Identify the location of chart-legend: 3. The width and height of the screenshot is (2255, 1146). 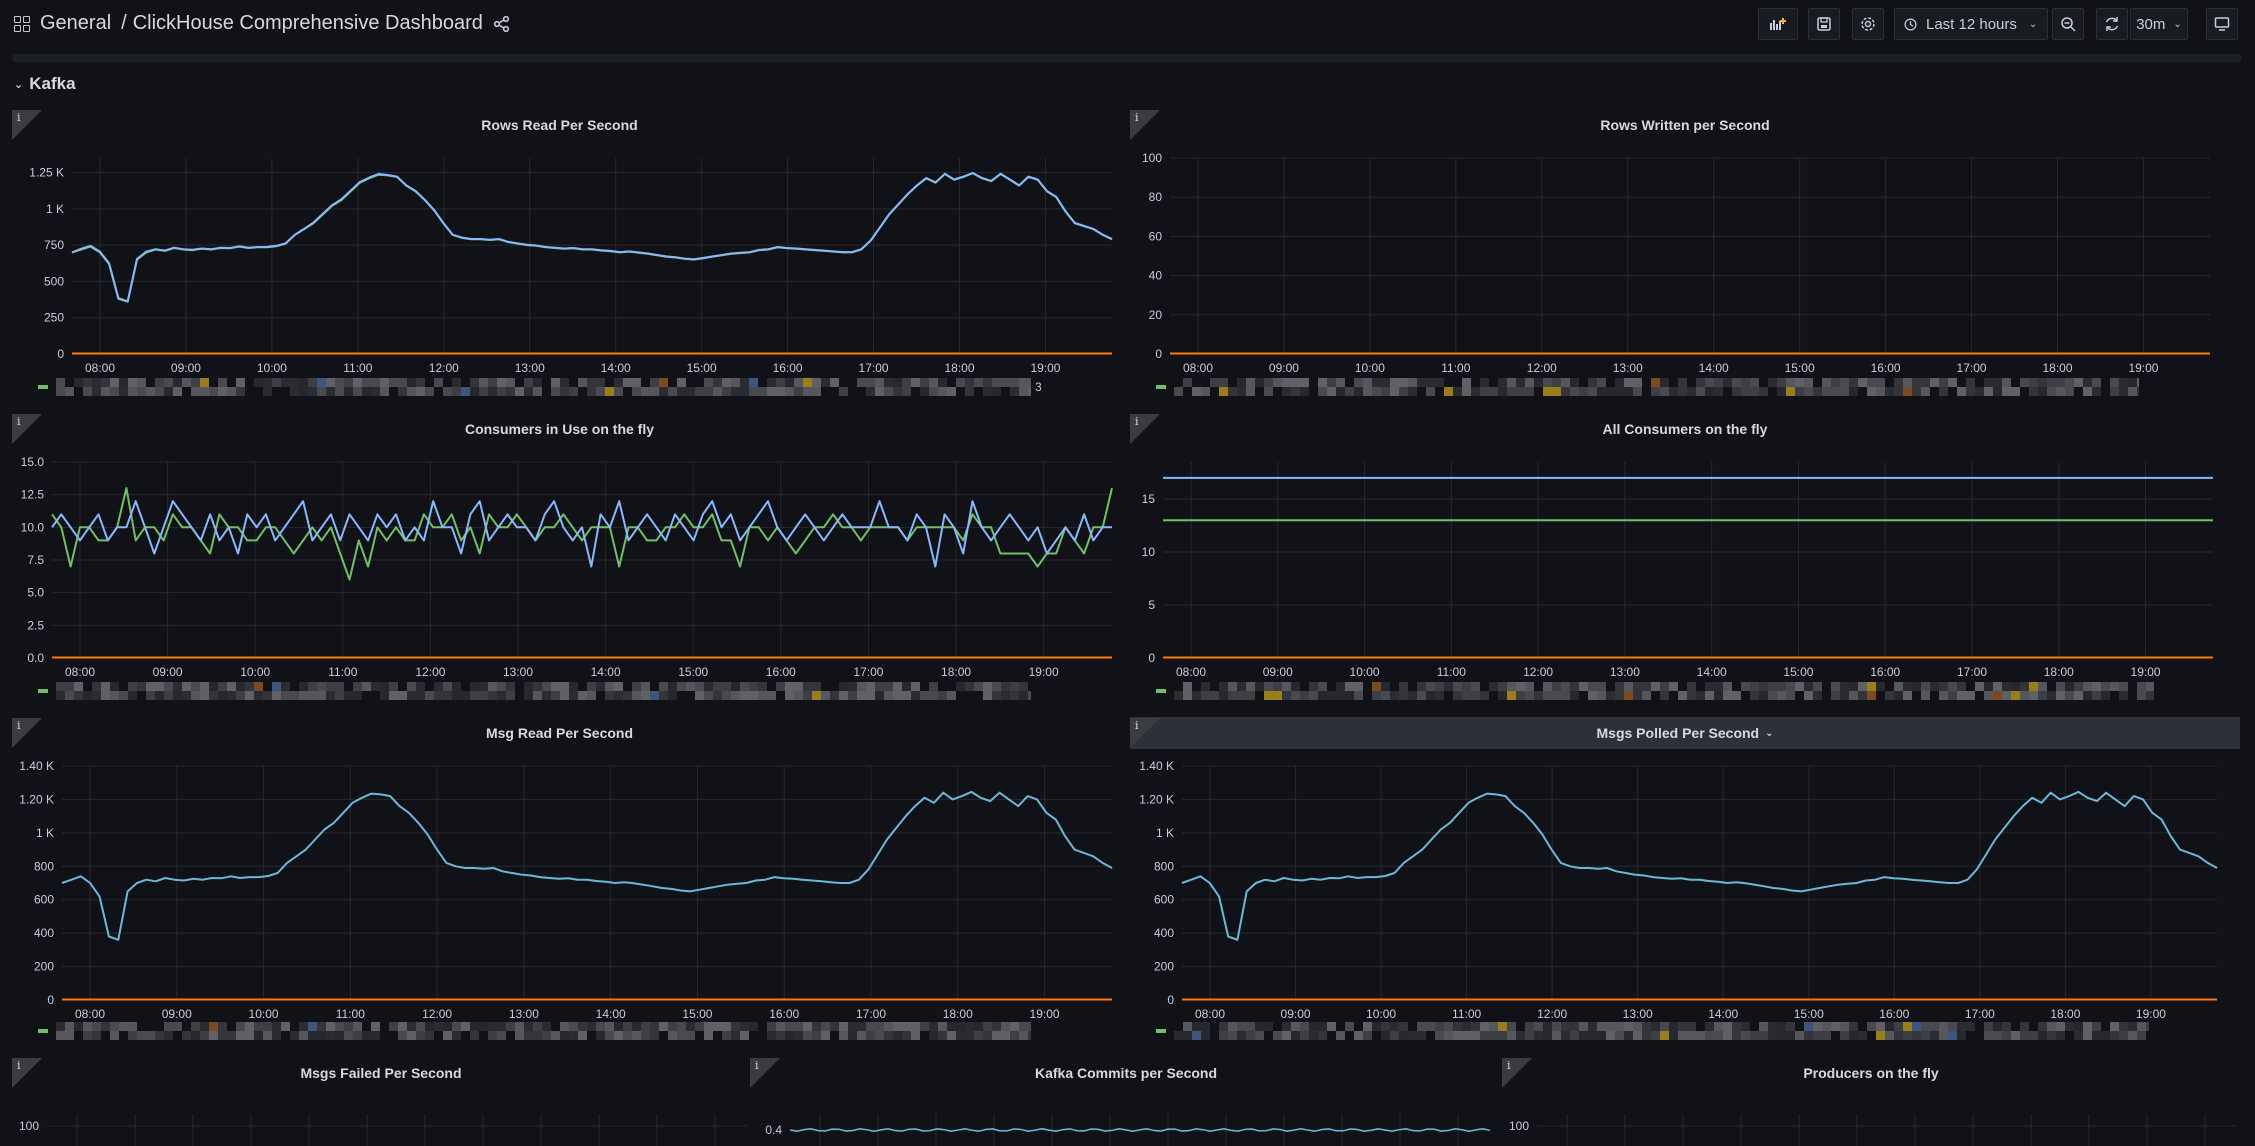
(555, 387).